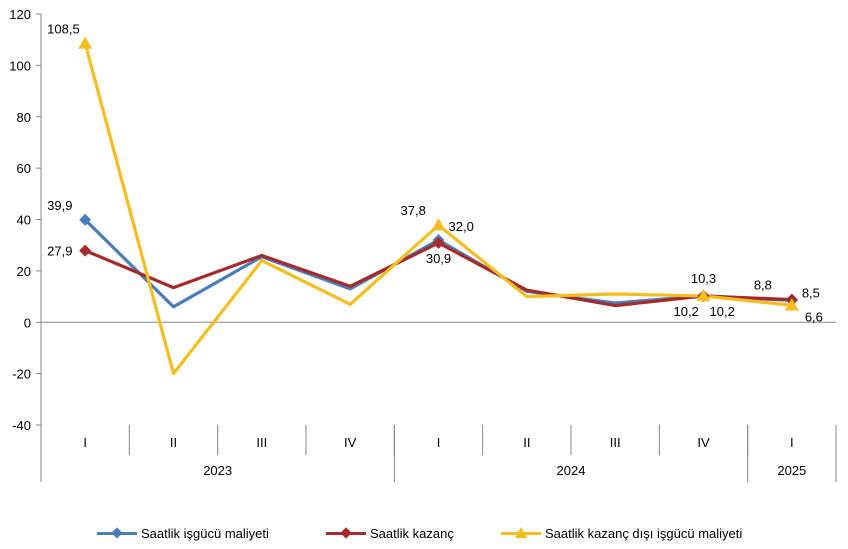  I want to click on data-label: 10,3, so click(703, 278).